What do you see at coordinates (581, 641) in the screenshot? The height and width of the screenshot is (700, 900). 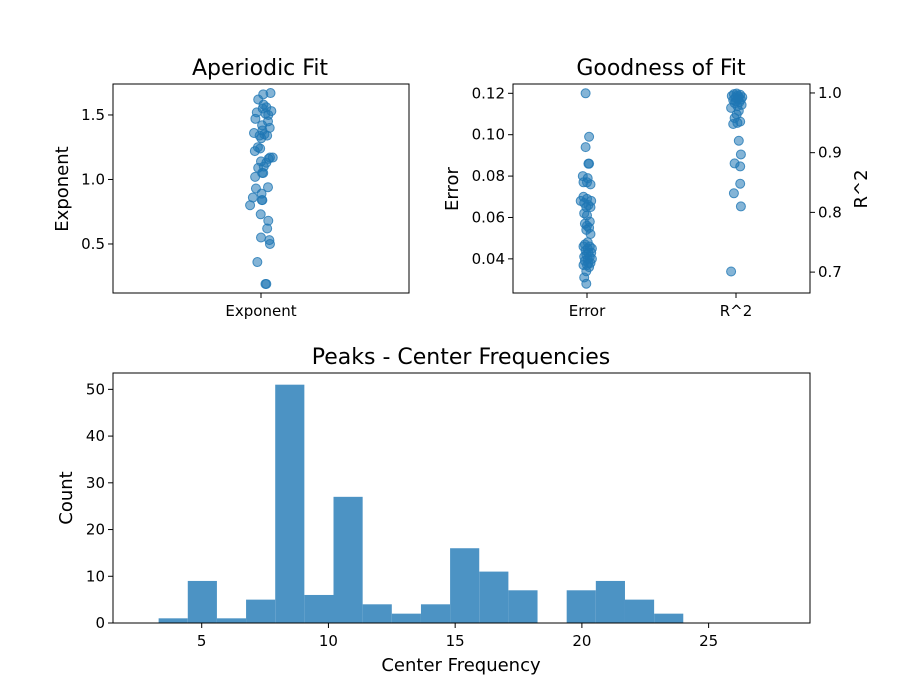 I see `x-tick-label: 20` at bounding box center [581, 641].